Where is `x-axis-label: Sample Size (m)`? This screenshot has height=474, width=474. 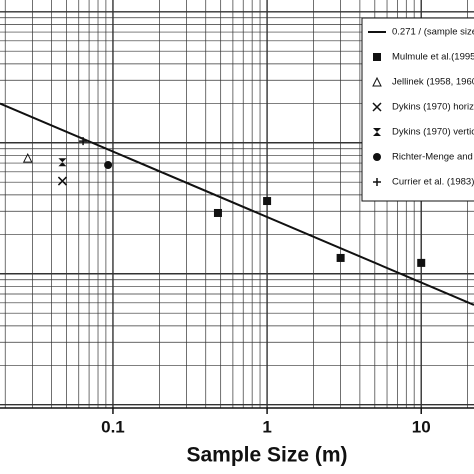
x-axis-label: Sample Size (m) is located at coordinates (266, 455).